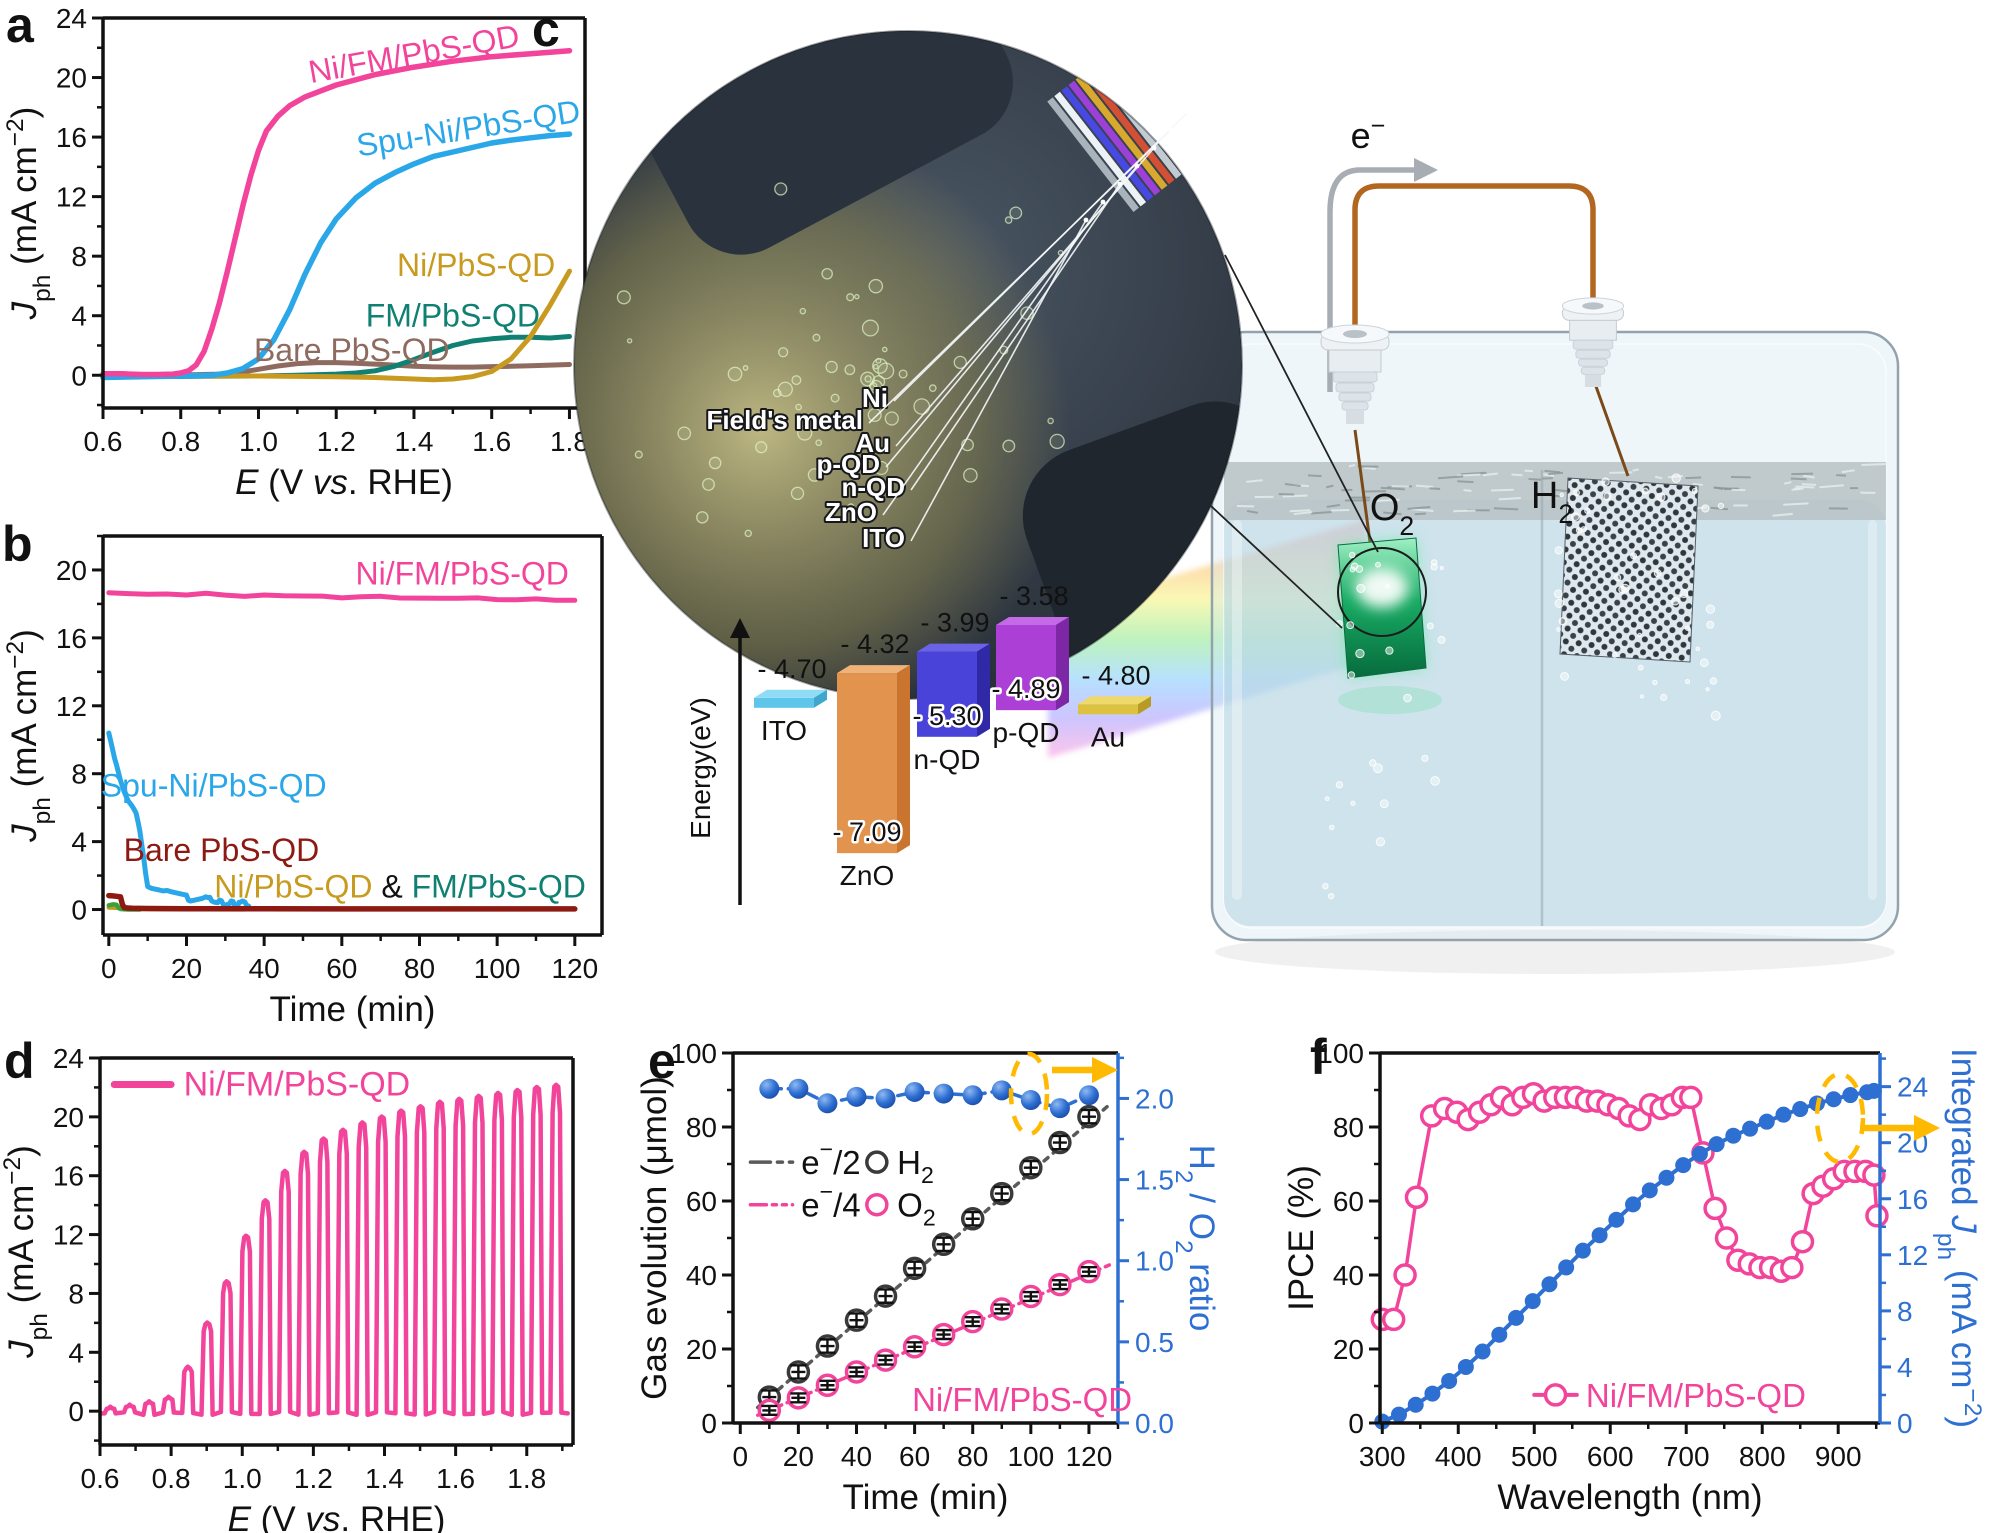 This screenshot has height=1533, width=1989. Describe the element at coordinates (1022, 1398) in the screenshot. I see `annotation-ni-fm-pbs-qd: Ni/FM/PbS-QD` at that location.